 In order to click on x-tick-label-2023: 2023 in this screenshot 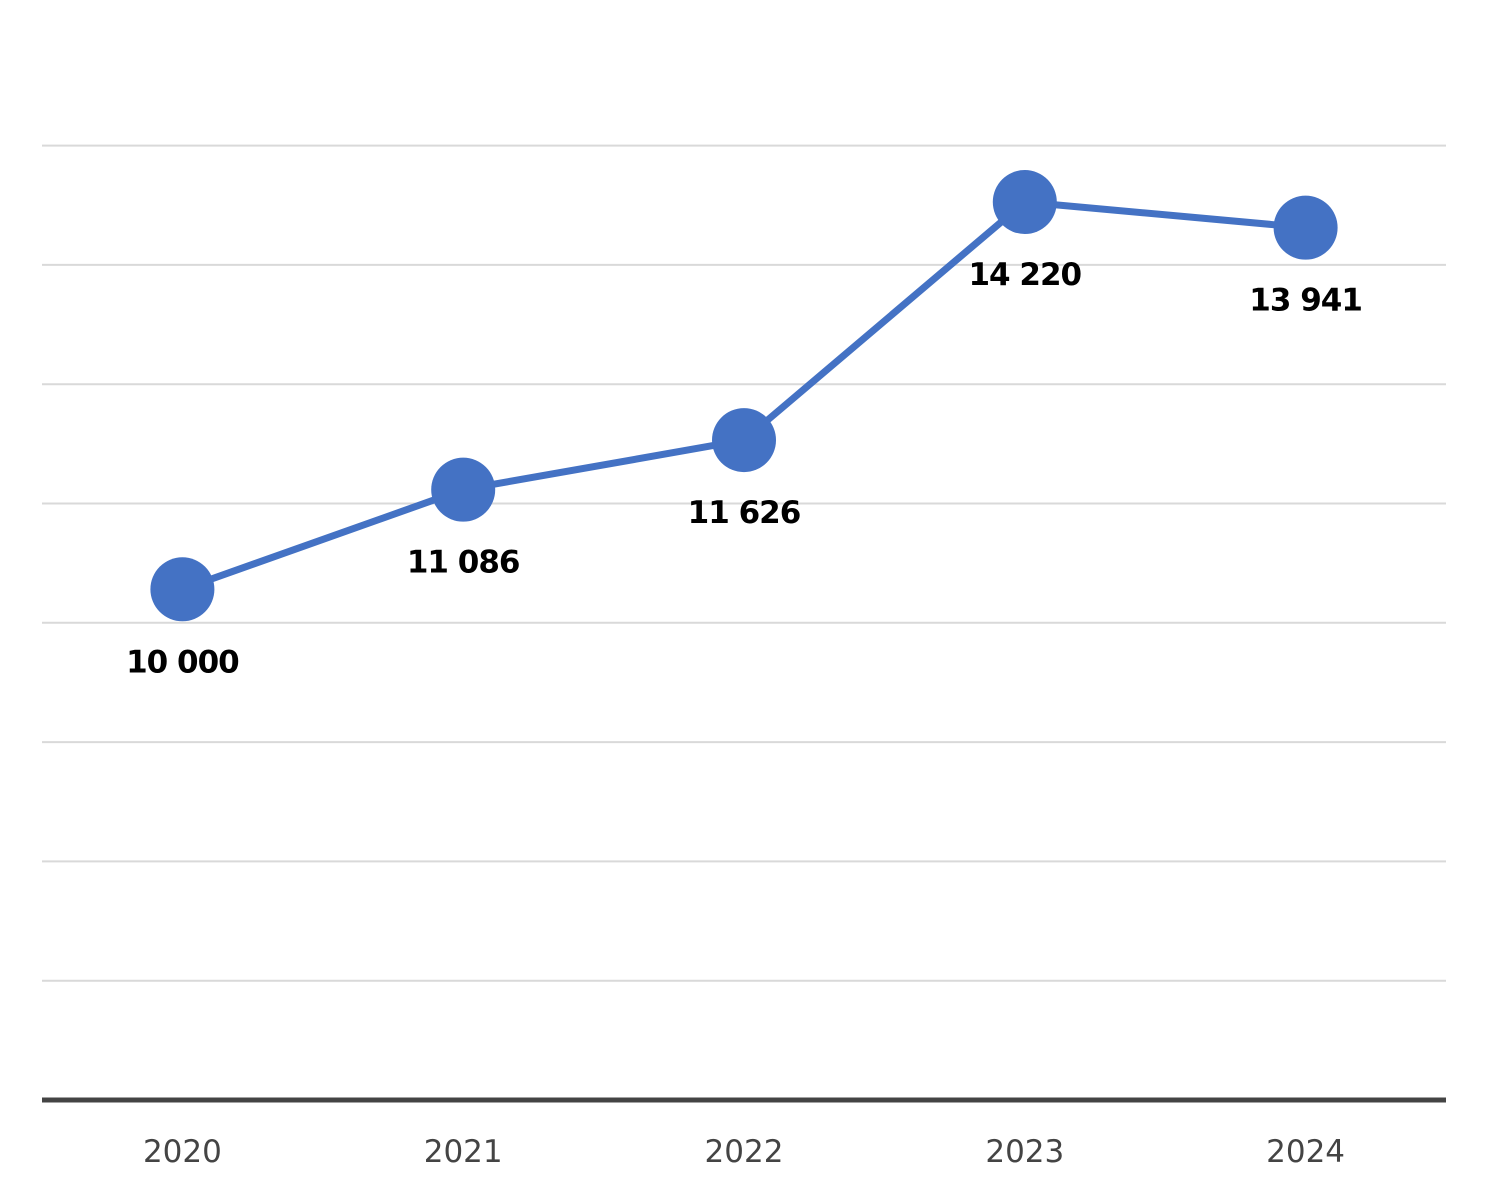, I will do `click(1024, 1152)`.